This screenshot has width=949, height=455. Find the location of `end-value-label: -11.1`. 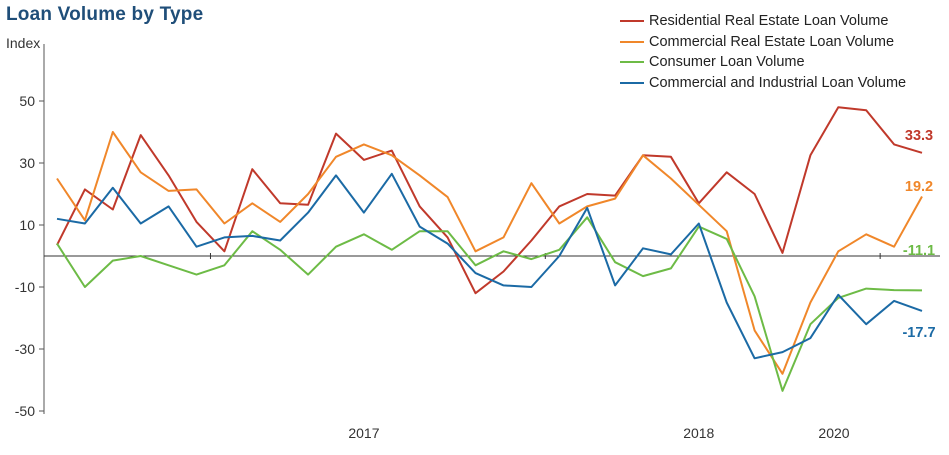

end-value-label: -11.1 is located at coordinates (919, 251).